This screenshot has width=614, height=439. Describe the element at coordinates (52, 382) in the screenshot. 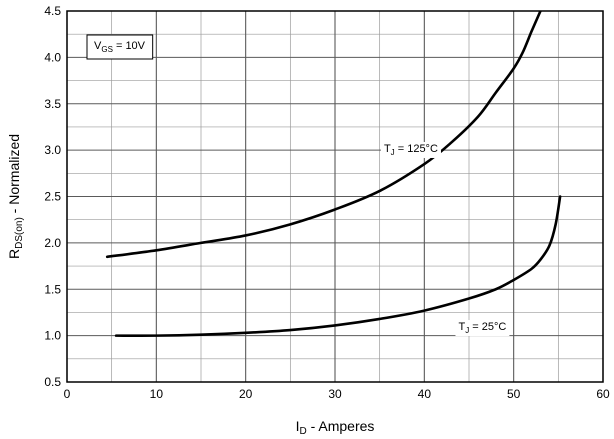

I see `y-tick-label: 0.5` at that location.